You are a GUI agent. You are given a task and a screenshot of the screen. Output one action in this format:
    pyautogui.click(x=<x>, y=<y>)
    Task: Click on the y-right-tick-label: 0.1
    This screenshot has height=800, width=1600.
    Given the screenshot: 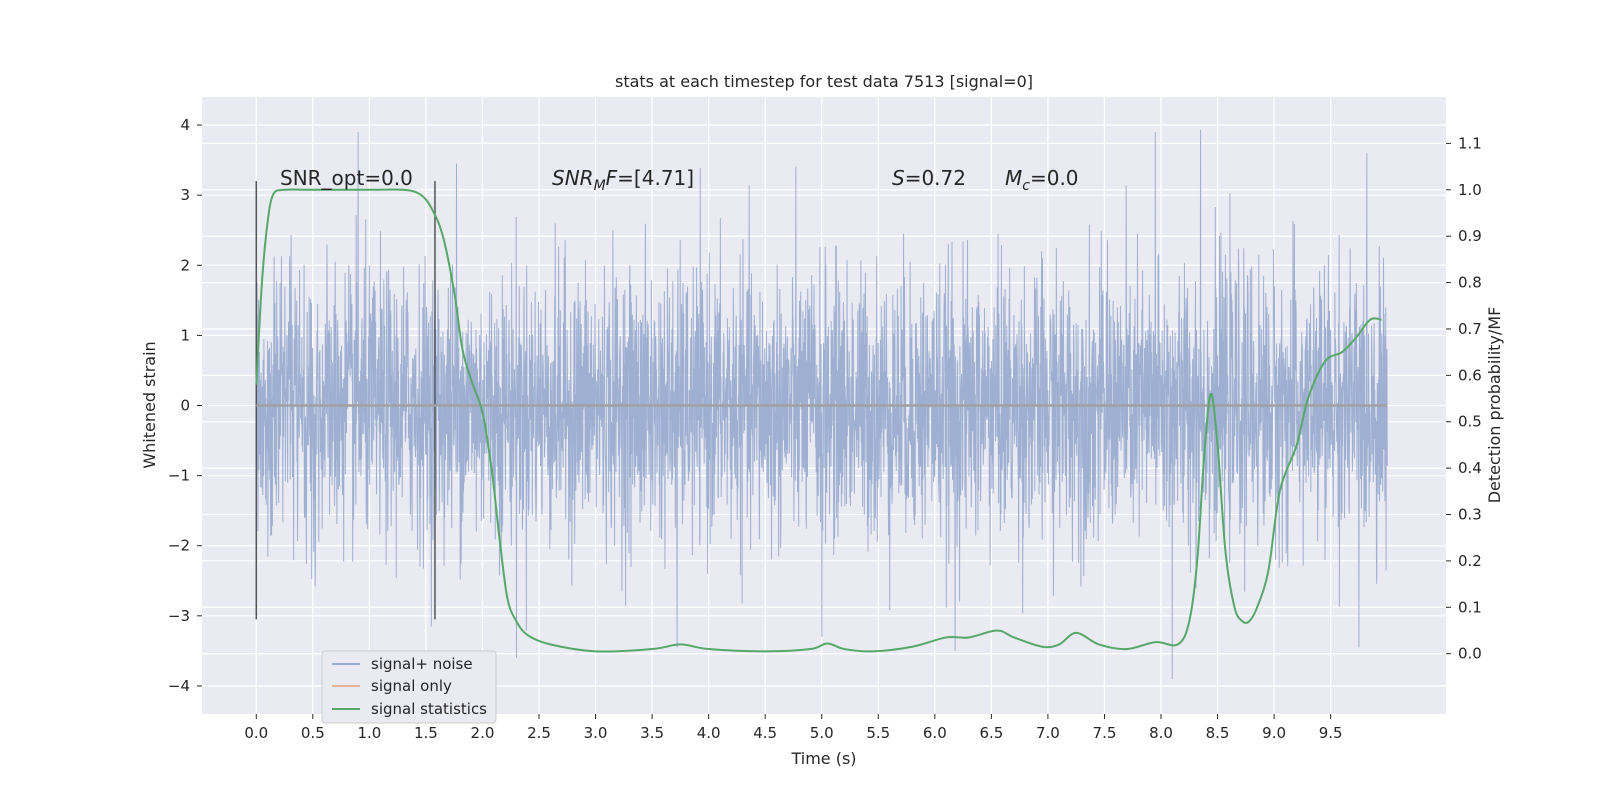 What is the action you would take?
    pyautogui.click(x=1470, y=607)
    